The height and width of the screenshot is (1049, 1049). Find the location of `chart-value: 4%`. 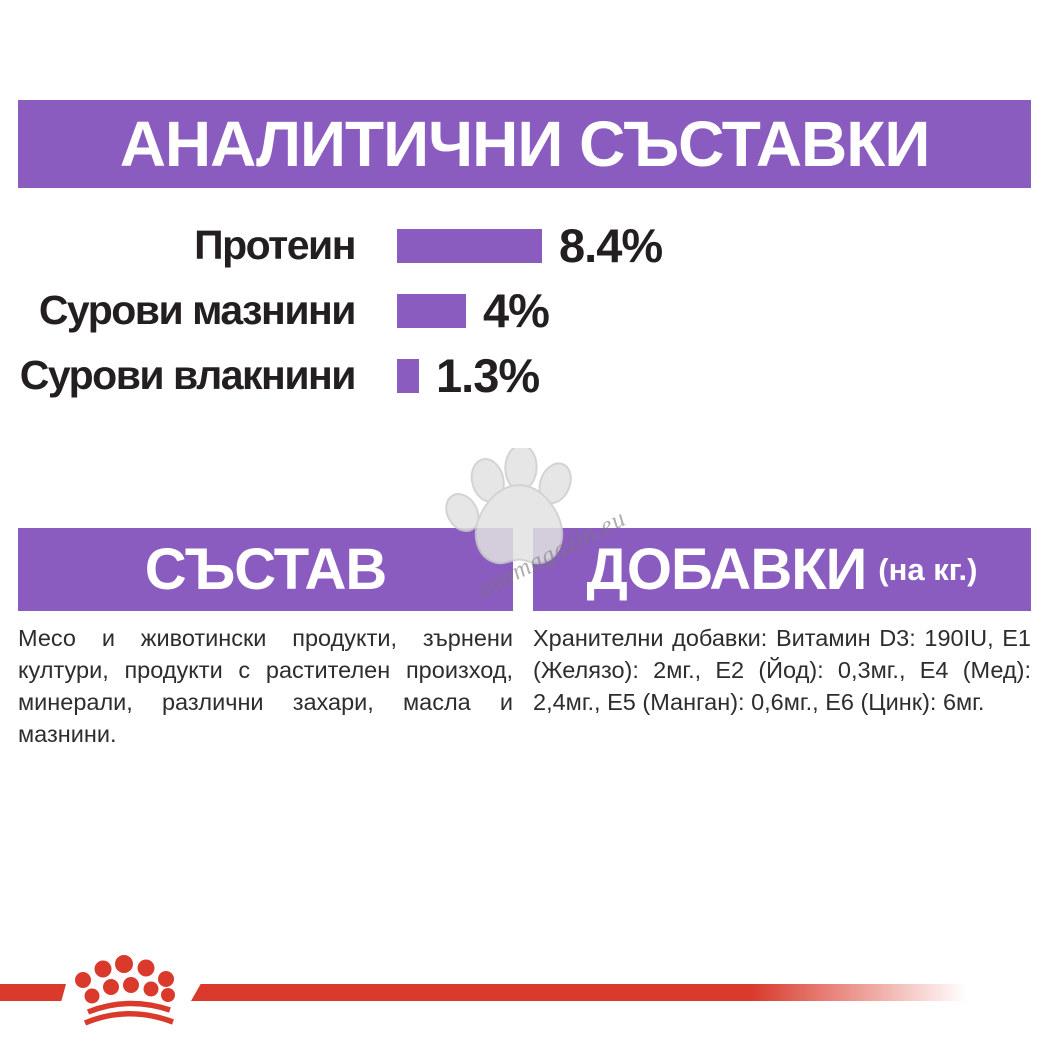

chart-value: 4% is located at coordinates (516, 310).